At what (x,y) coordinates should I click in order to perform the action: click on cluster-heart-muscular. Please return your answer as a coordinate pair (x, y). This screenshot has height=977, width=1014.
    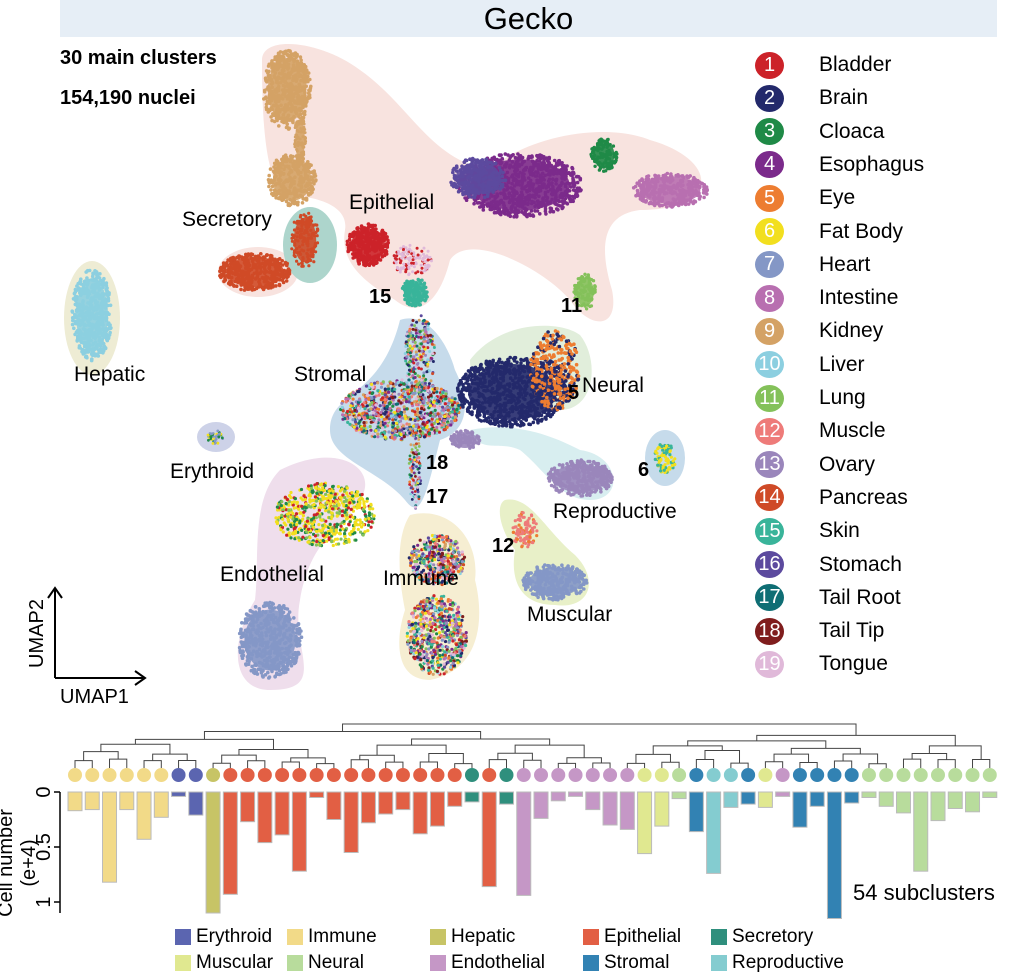
    Looking at the image, I should click on (555, 582).